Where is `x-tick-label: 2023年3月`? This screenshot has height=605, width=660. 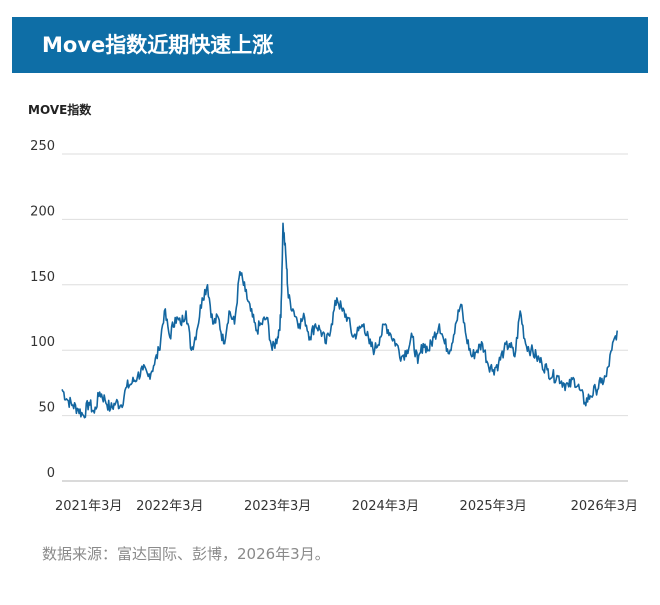
x-tick-label: 2023年3月 is located at coordinates (277, 506).